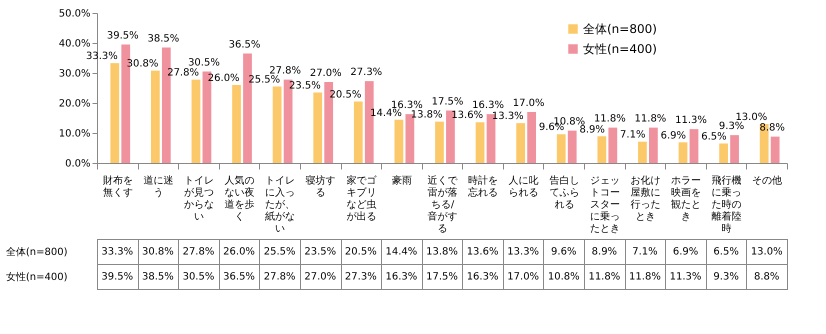 This screenshot has width=826, height=334. I want to click on text: 9.3%, so click(731, 126).